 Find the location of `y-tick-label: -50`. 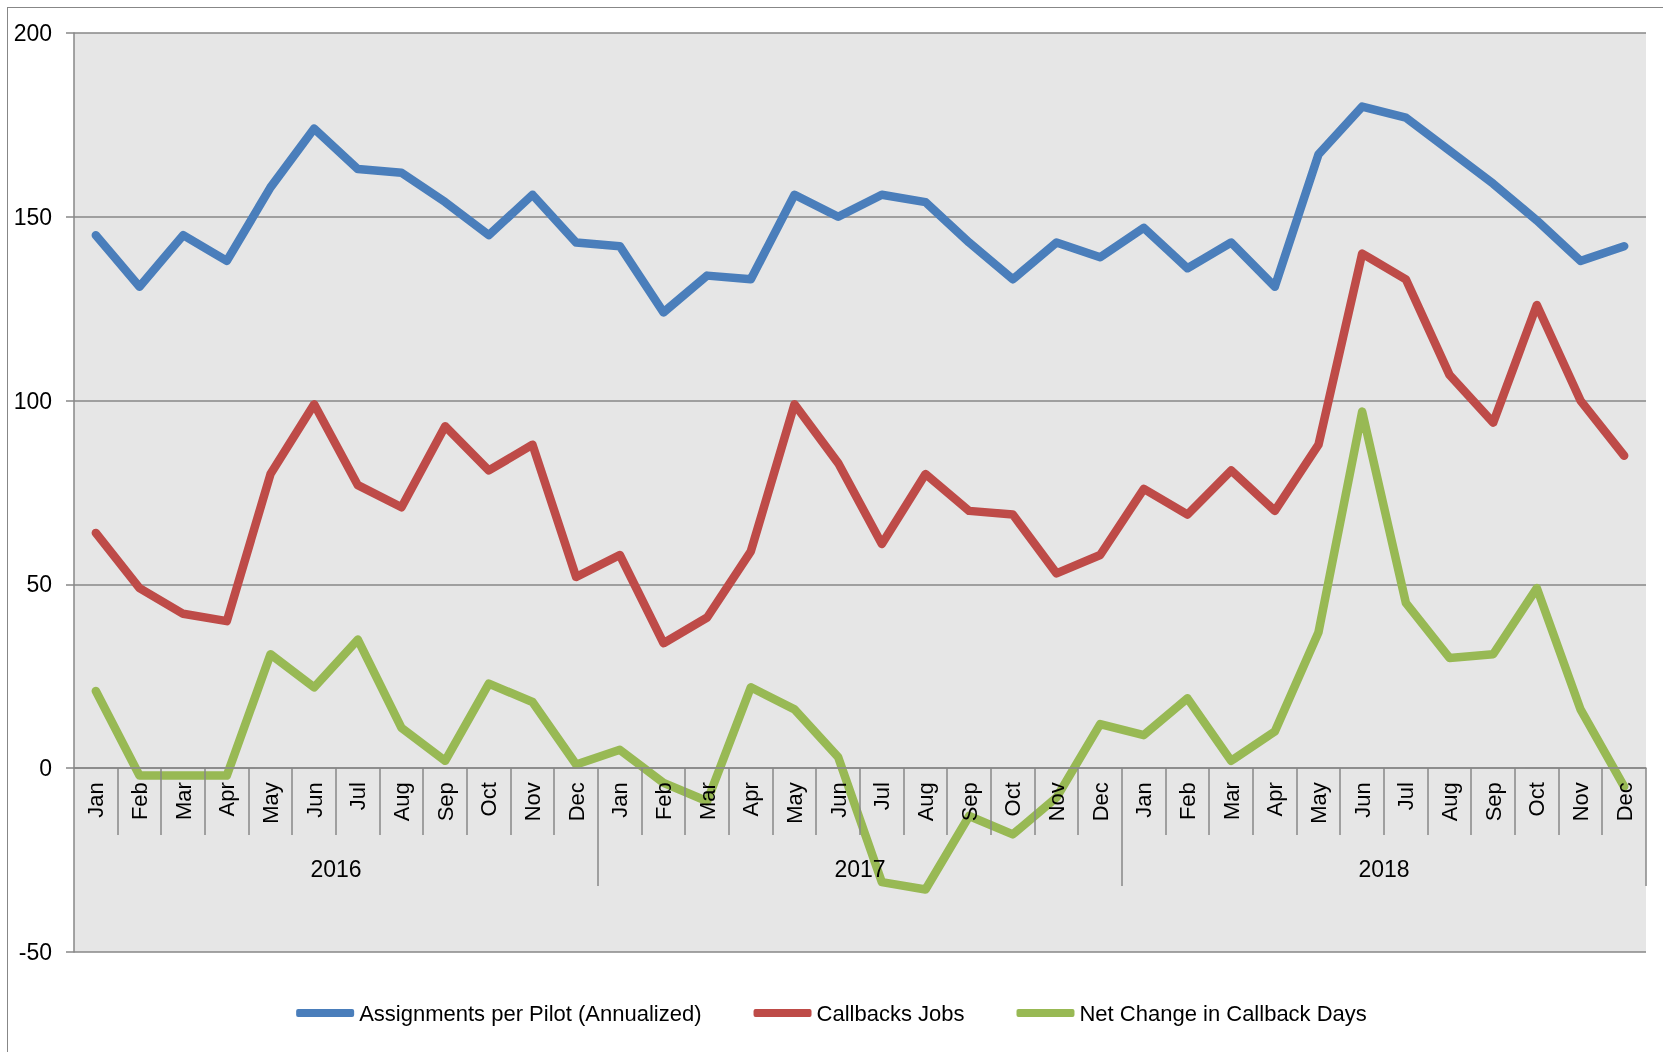

y-tick-label: -50 is located at coordinates (35, 952).